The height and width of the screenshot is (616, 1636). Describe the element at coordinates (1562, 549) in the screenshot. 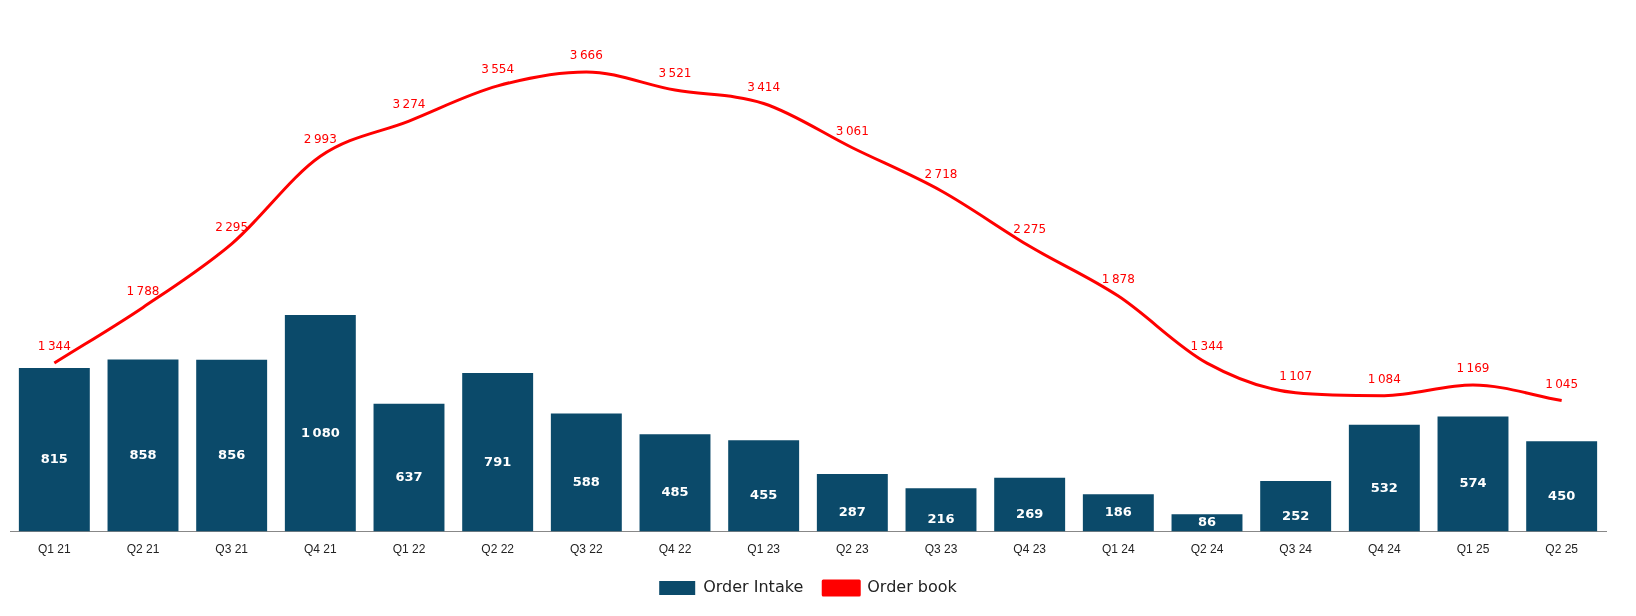

I see `x-tick-label: Q2 25` at that location.